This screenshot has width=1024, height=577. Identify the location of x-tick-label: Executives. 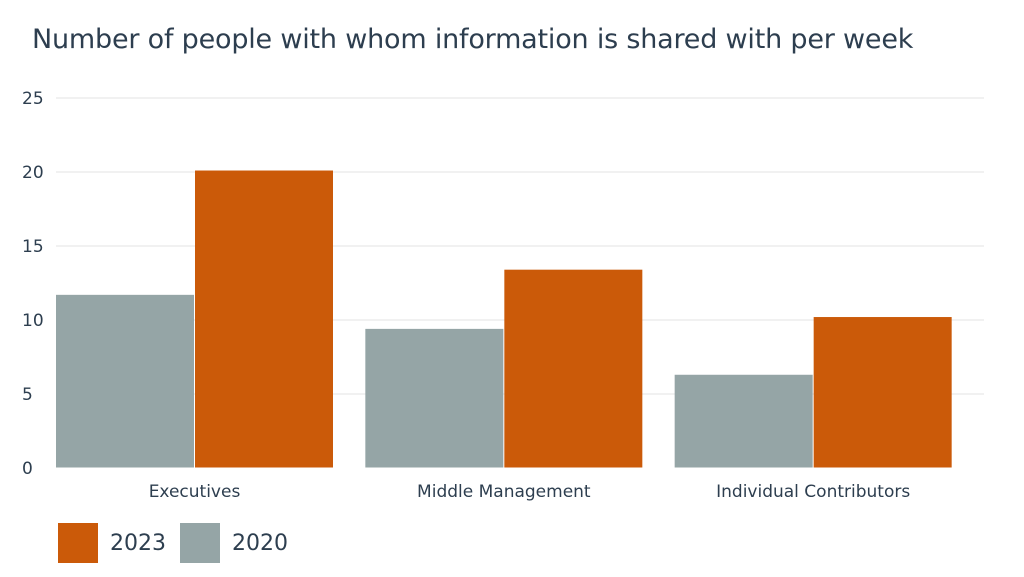
(195, 492).